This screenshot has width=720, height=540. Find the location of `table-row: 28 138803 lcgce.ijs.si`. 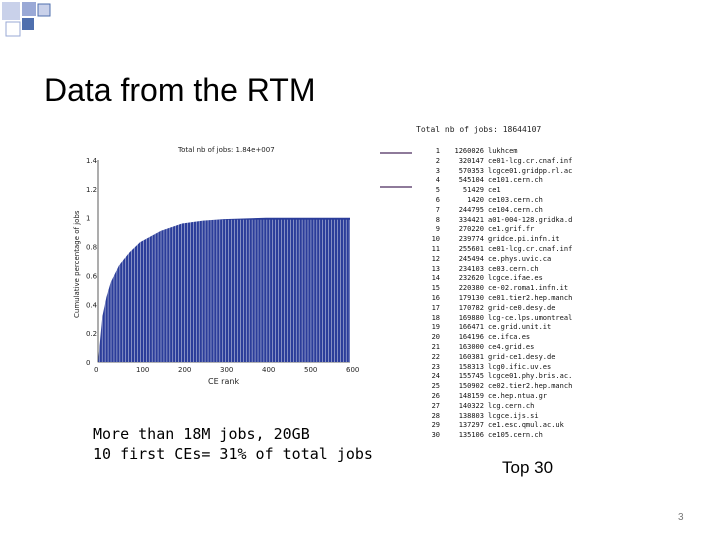

table-row: 28 138803 lcgce.ijs.si is located at coordinates (492, 417).